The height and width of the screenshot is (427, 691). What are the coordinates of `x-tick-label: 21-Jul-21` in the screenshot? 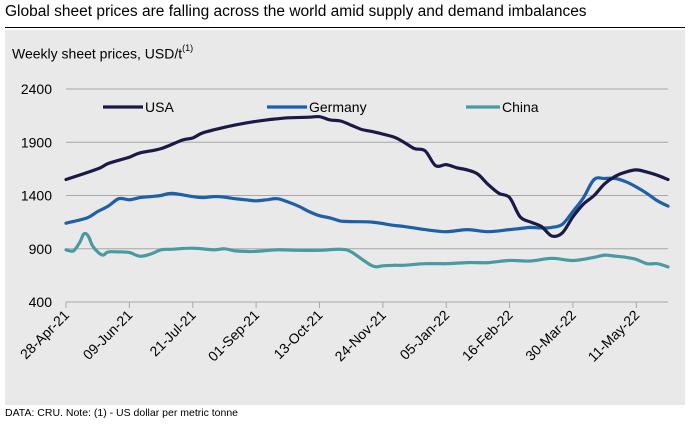 It's located at (172, 333).